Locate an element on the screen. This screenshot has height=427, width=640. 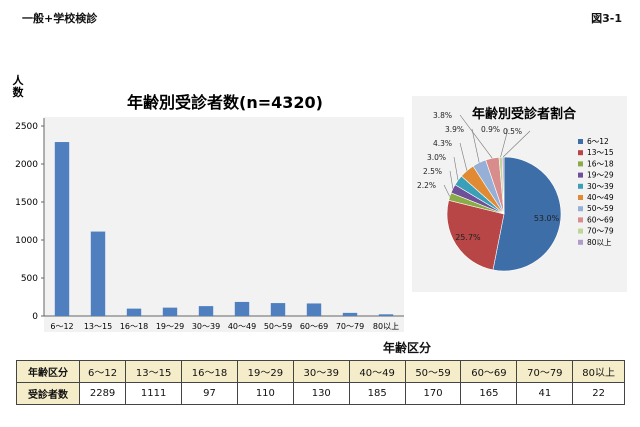
table-value-cell: 97 is located at coordinates (209, 393).